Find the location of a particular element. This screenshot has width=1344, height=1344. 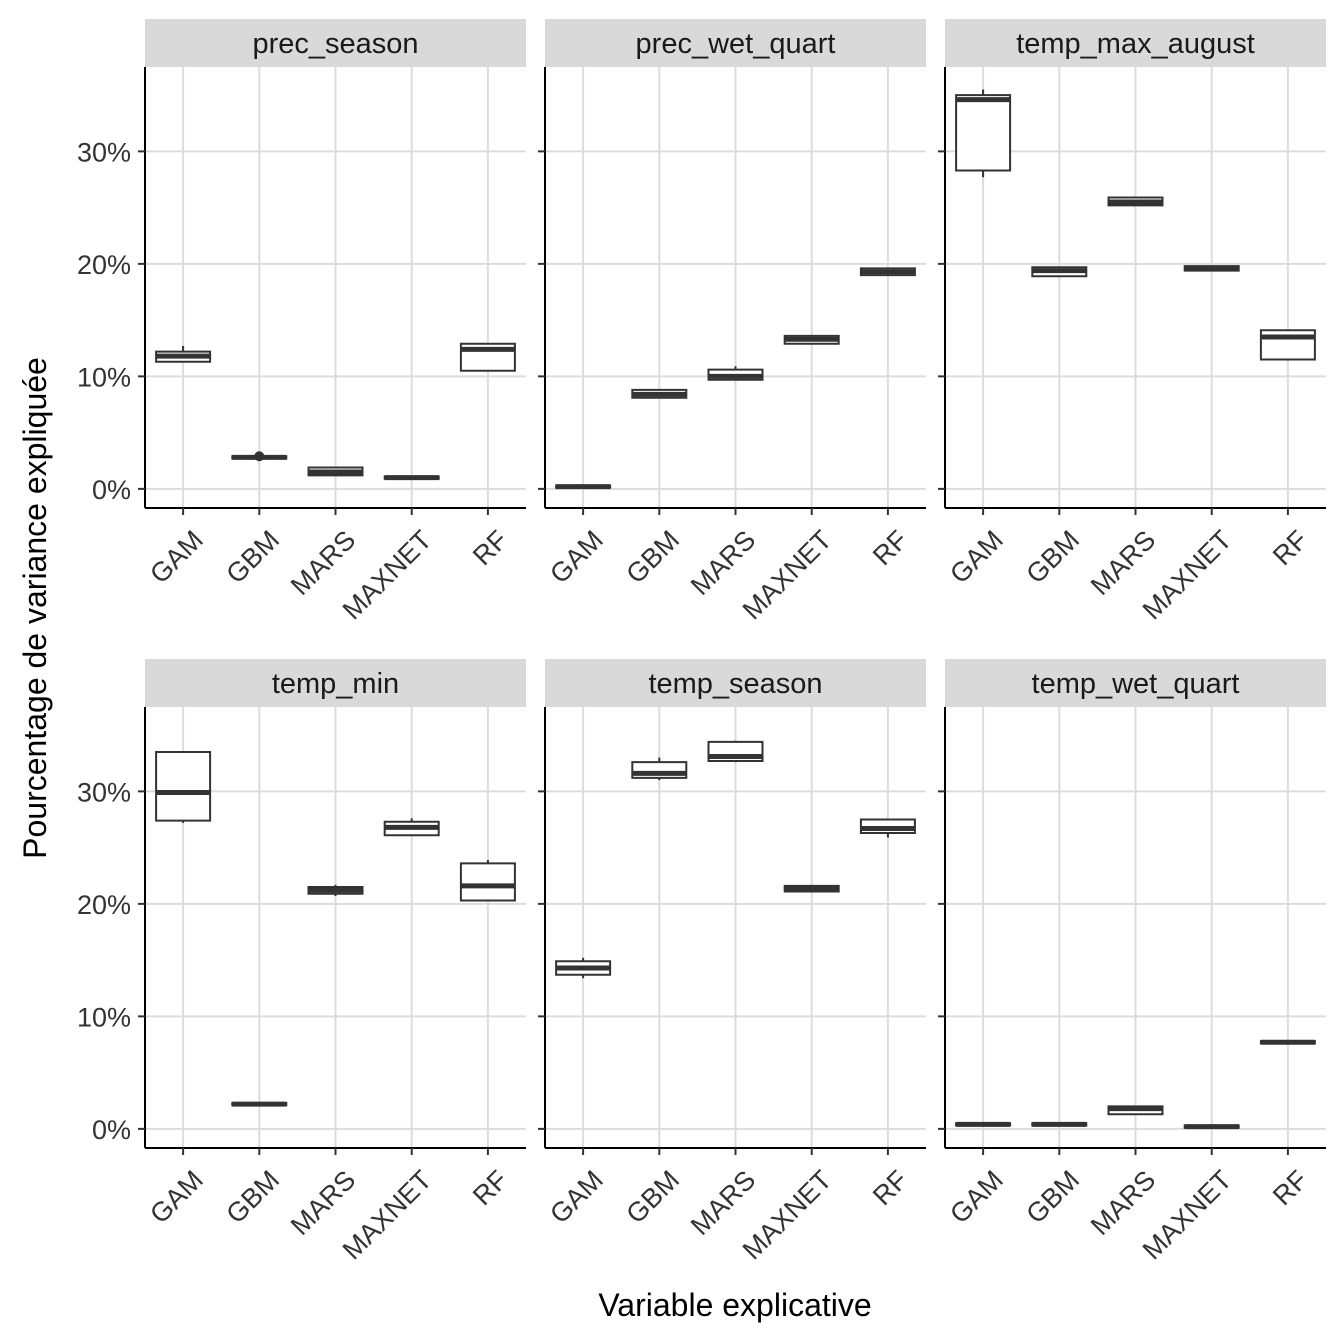

facet-strip-label: temp_max_august is located at coordinates (1135, 44).